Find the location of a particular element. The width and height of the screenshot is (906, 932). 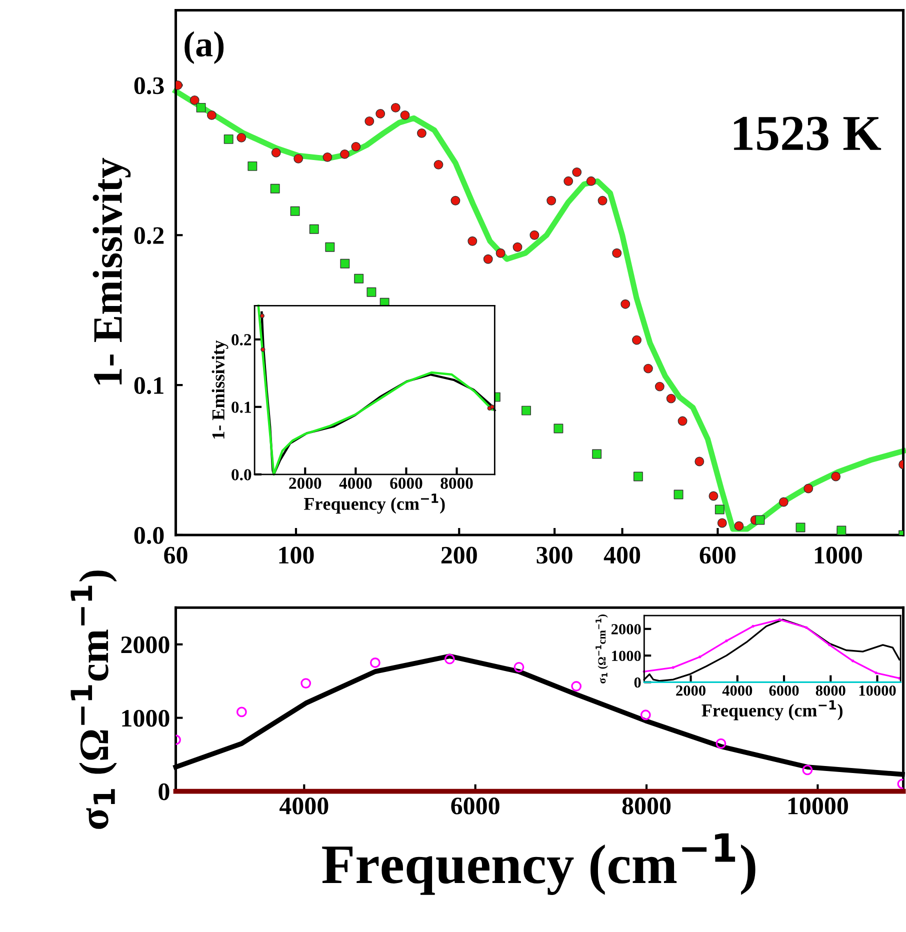

x-tick-label: 300 is located at coordinates (554, 555).